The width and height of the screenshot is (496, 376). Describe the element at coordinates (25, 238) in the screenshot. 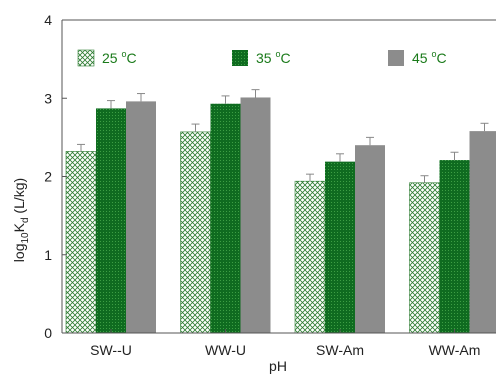

I see `y-axis-label-sub10: 10` at that location.